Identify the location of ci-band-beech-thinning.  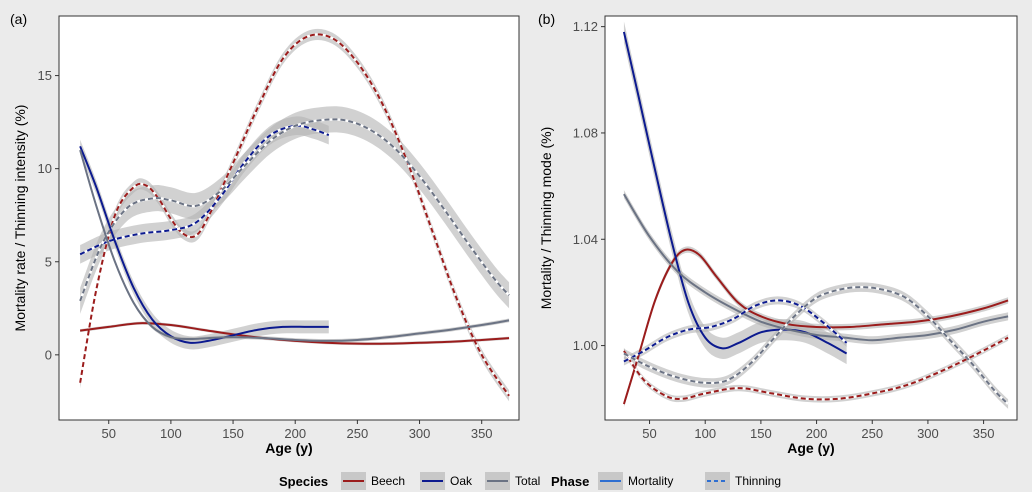
(816, 368).